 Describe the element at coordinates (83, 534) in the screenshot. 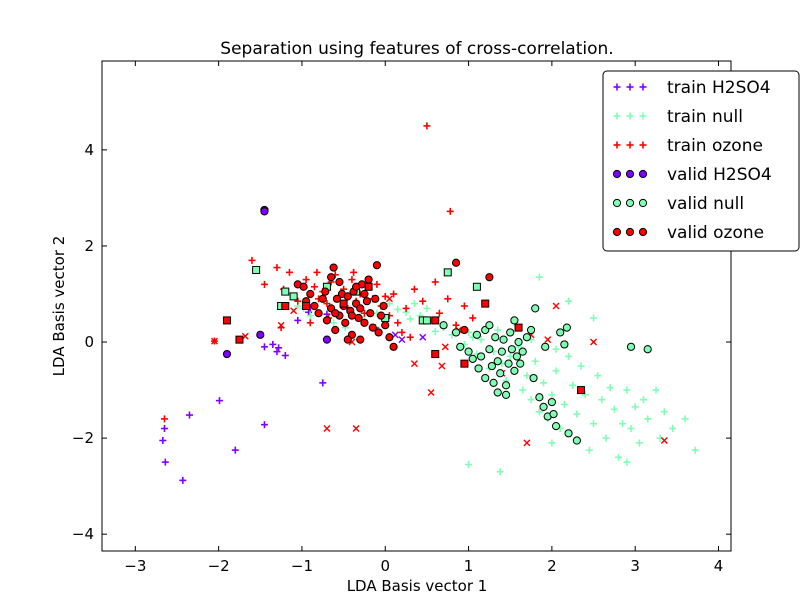

I see `y-tick-label: −4` at that location.